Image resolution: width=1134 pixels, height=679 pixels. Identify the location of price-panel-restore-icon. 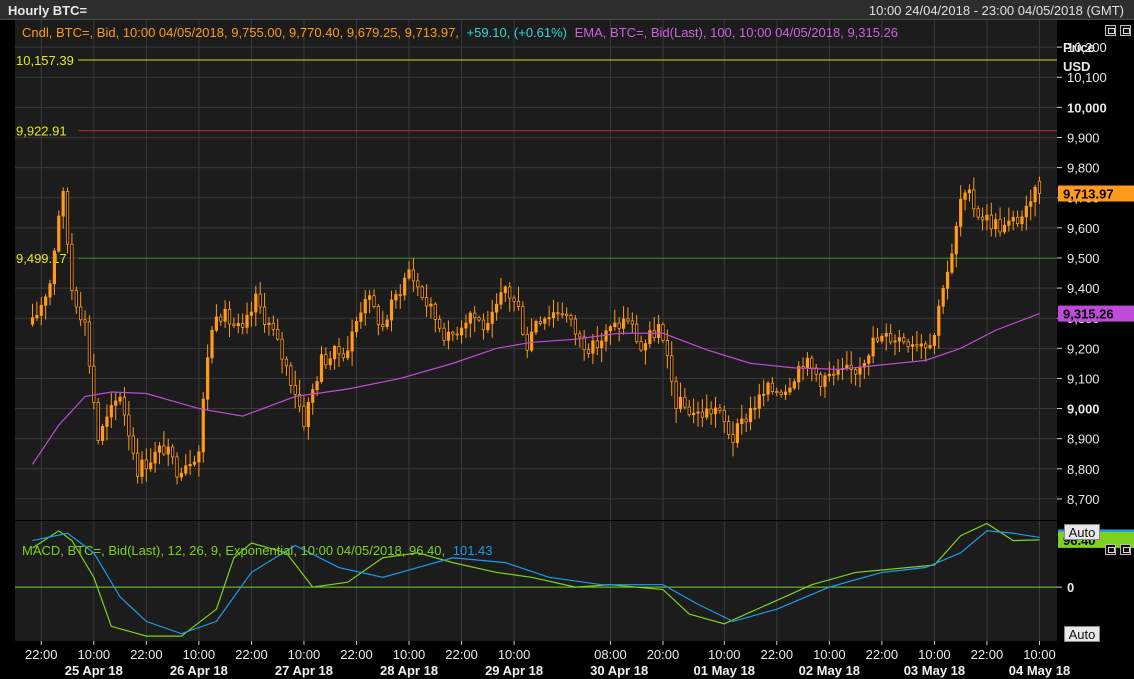
(1110, 30).